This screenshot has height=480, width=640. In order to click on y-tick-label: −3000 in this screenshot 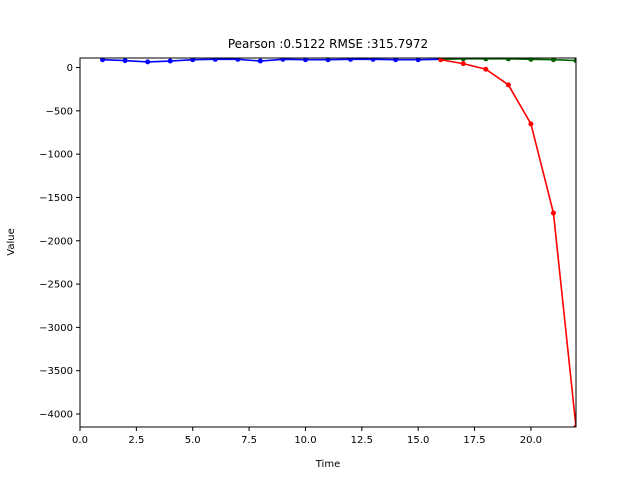, I will do `click(56, 328)`.